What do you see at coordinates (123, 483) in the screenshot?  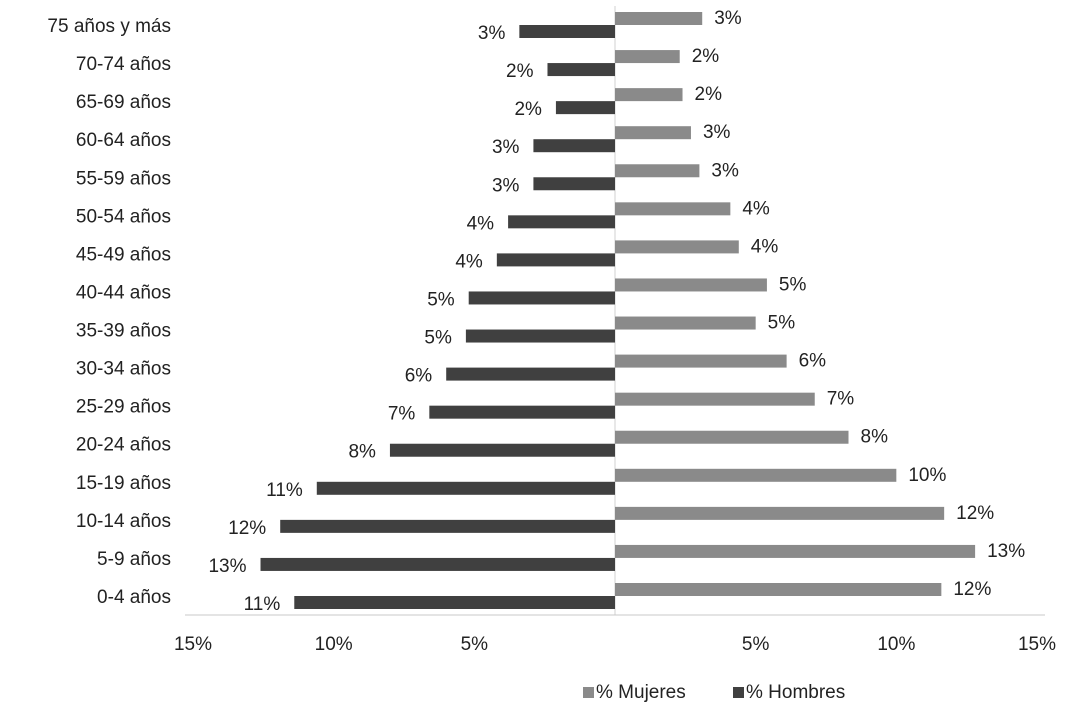 I see `y-tick-label: 15-19 años` at bounding box center [123, 483].